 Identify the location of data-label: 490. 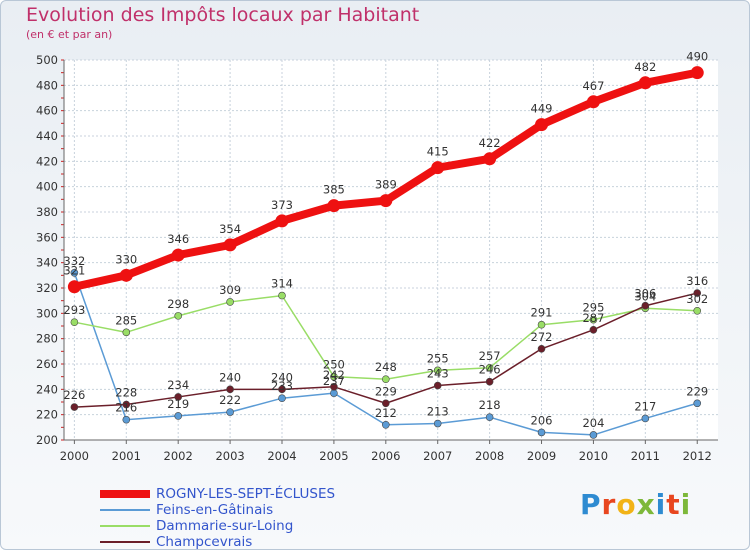
(697, 57).